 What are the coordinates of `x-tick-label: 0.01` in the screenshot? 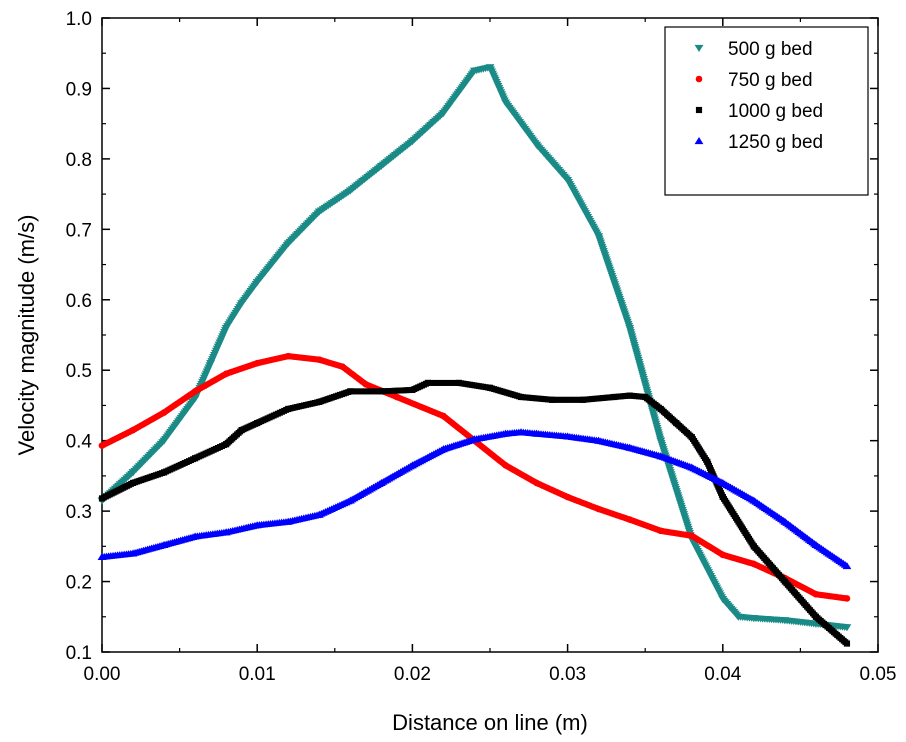 It's located at (257, 674).